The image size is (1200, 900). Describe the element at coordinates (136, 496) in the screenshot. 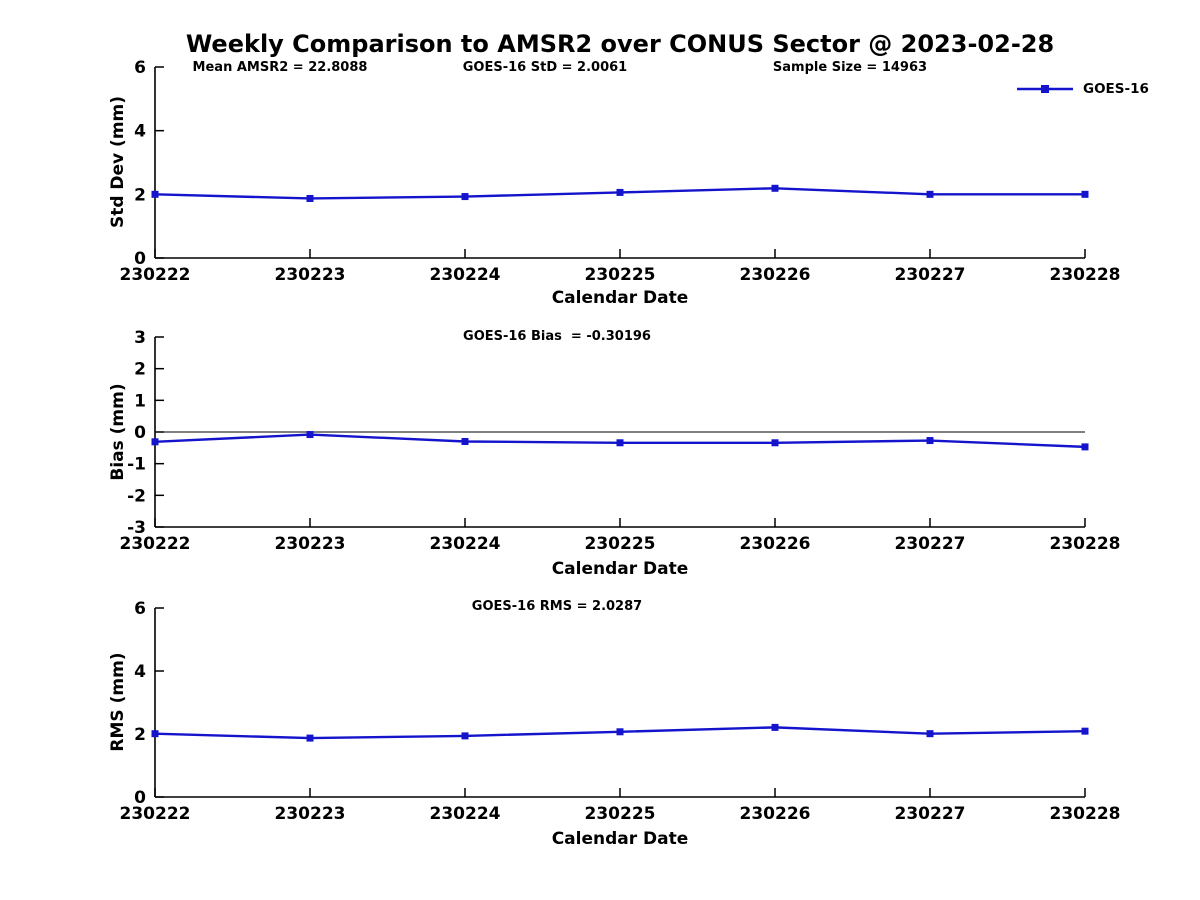

I see `y-tick-label: -2` at that location.